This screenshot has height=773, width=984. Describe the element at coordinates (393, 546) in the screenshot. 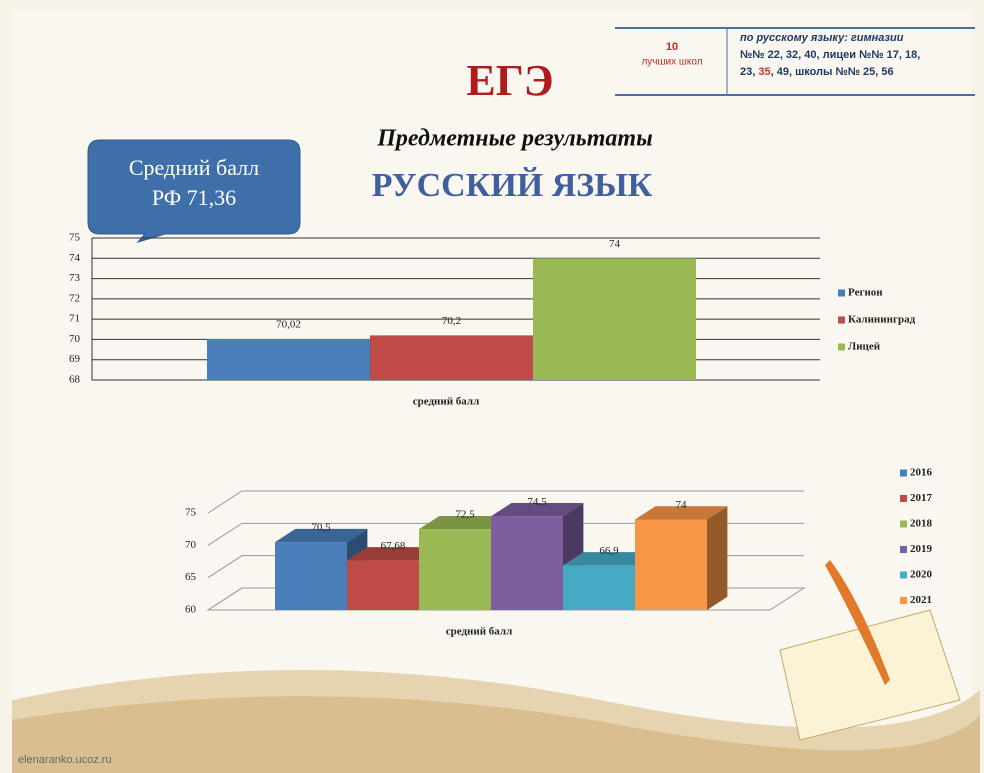

I see `data-label: 67,68` at that location.